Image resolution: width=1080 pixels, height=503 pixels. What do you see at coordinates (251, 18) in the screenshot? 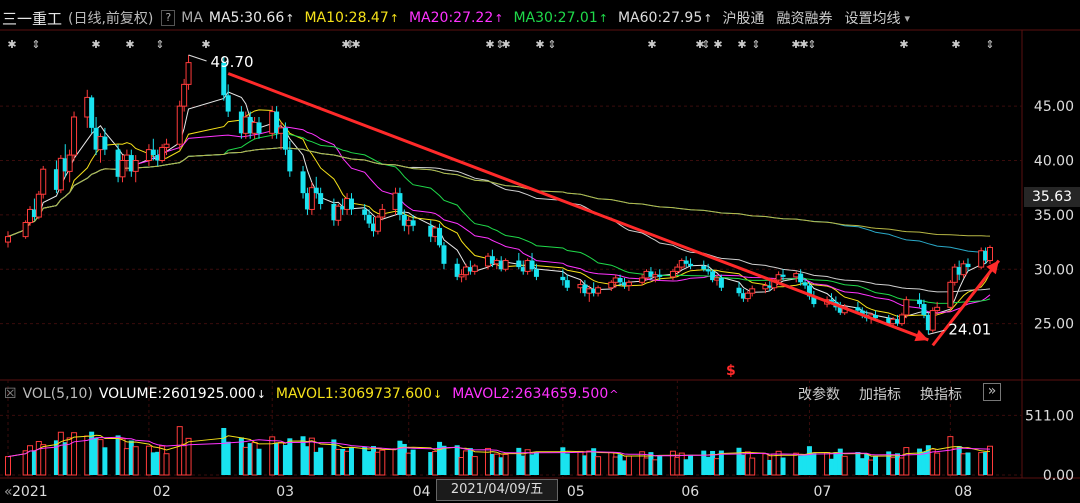
I see `ma-value-0: MA5:30.66↑` at bounding box center [251, 18].